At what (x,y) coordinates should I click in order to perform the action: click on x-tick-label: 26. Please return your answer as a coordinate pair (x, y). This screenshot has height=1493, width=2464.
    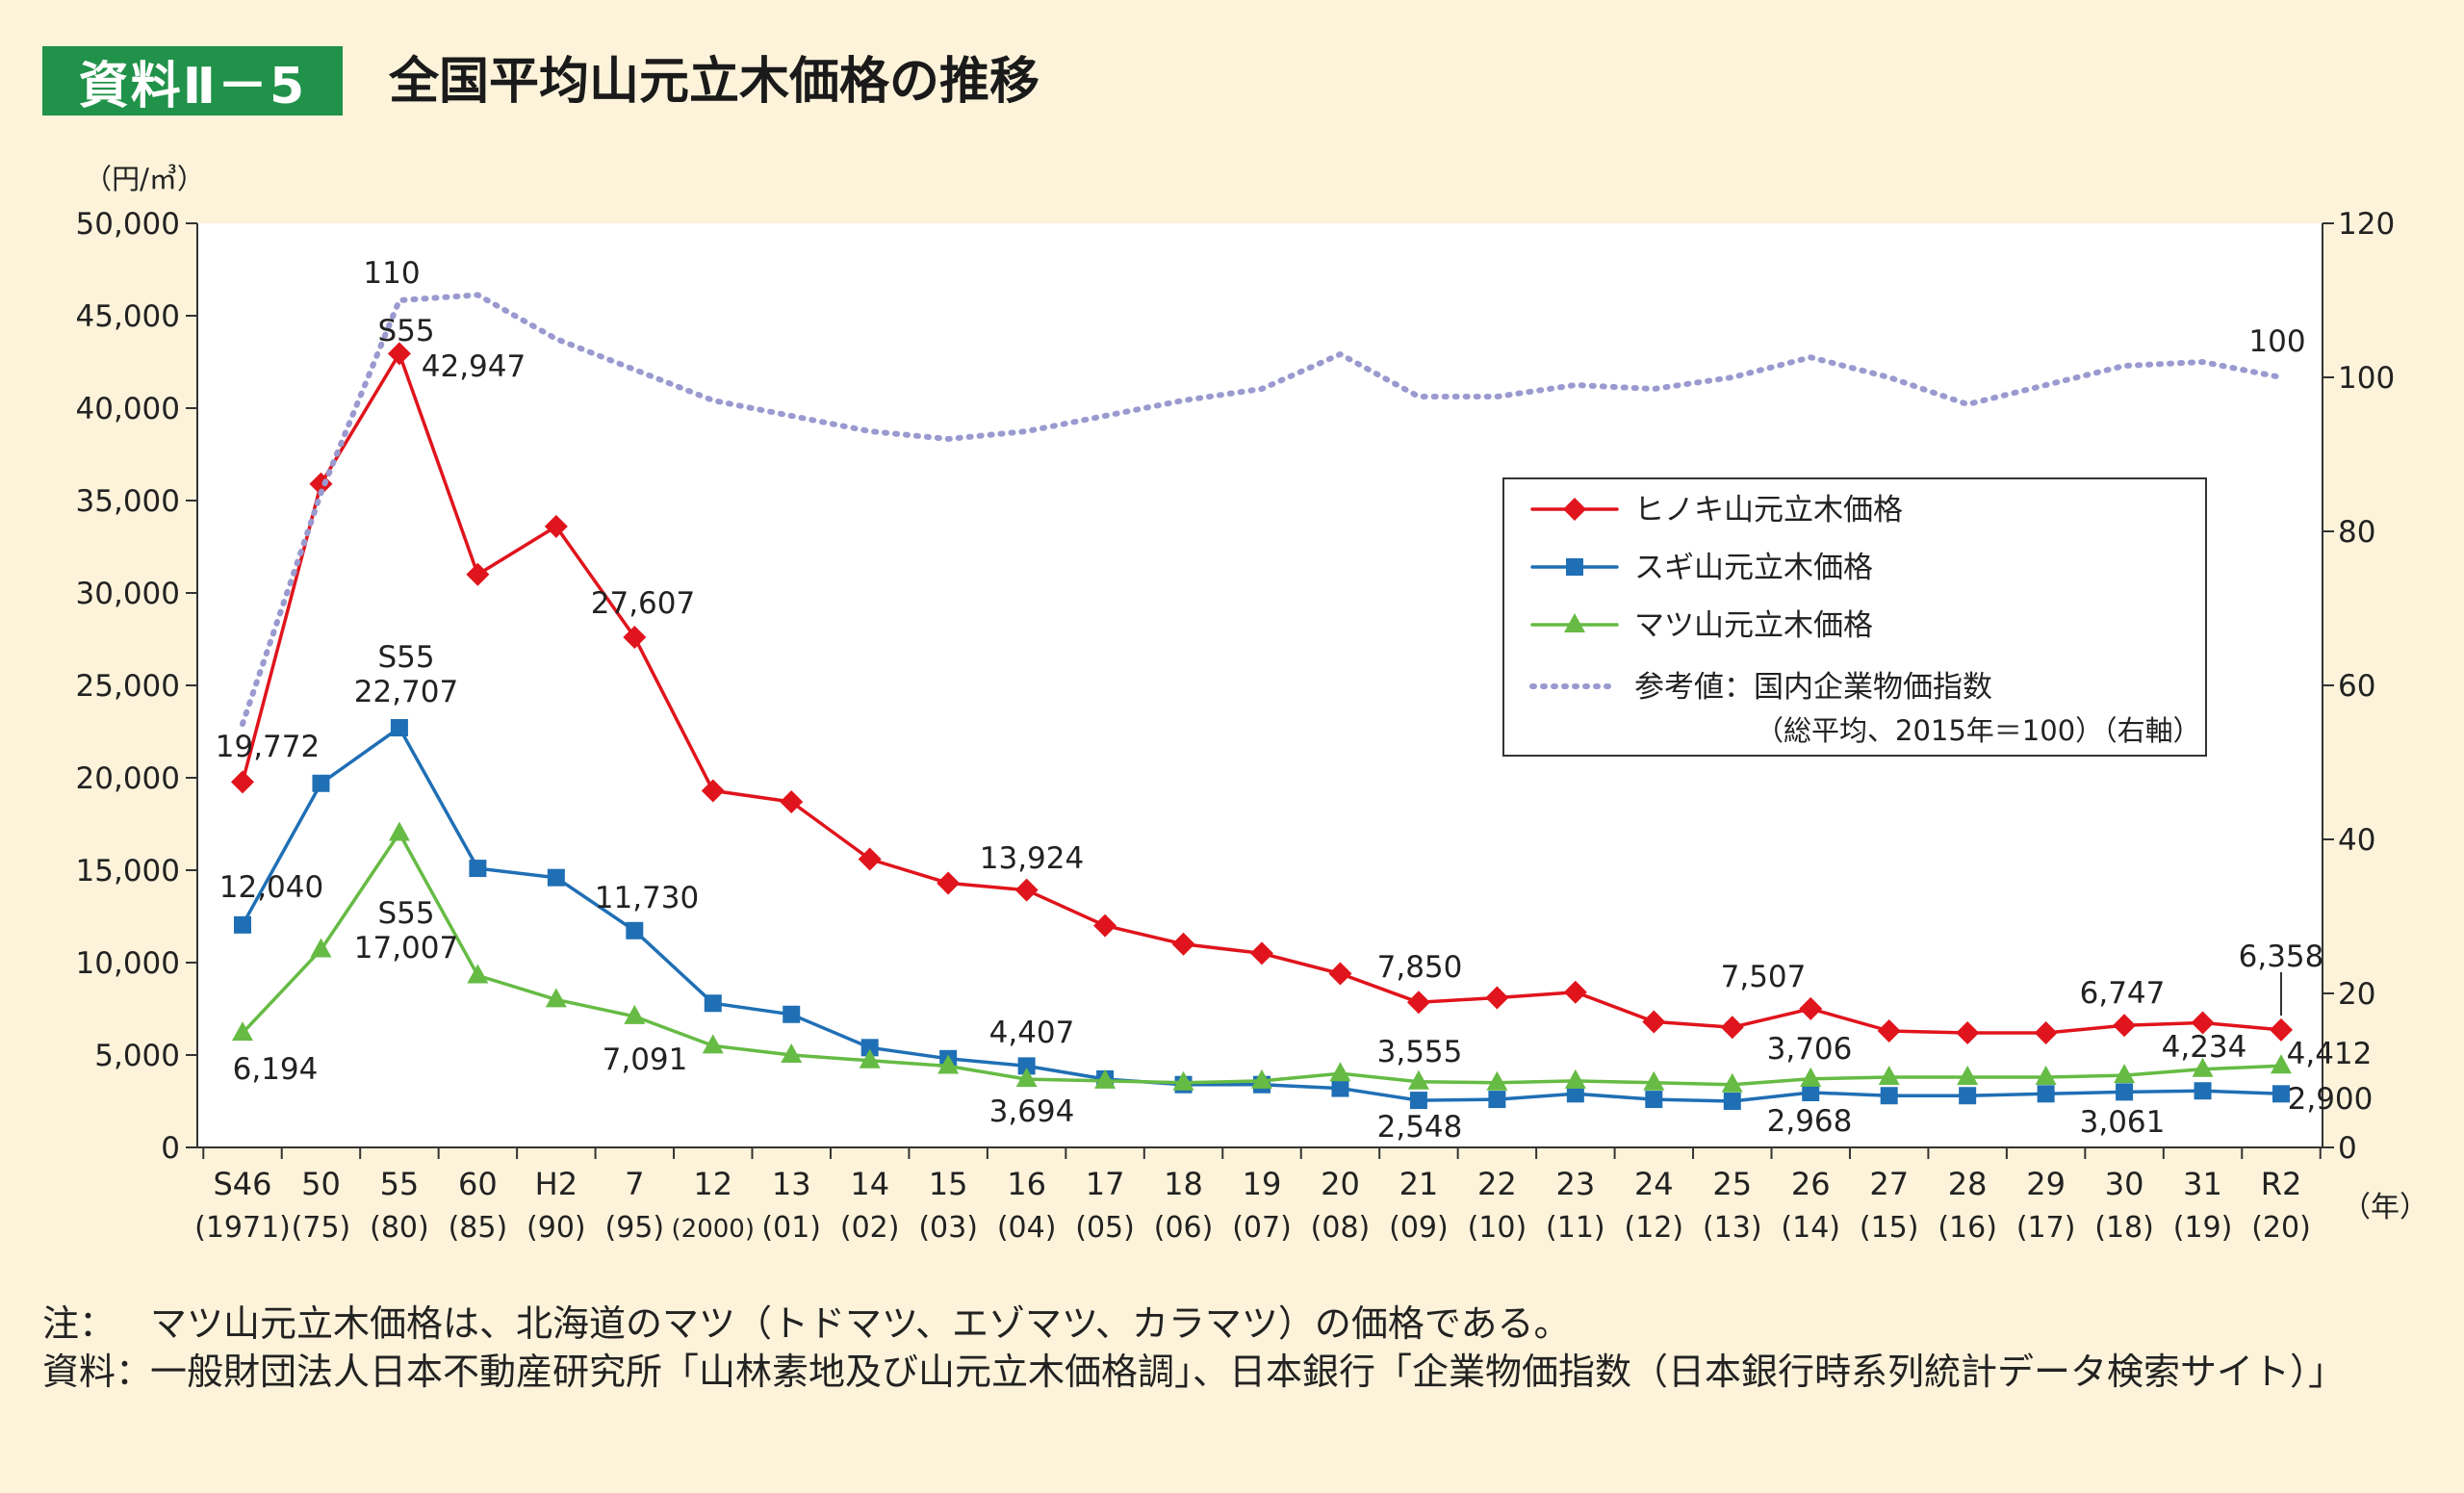
    Looking at the image, I should click on (1811, 1184).